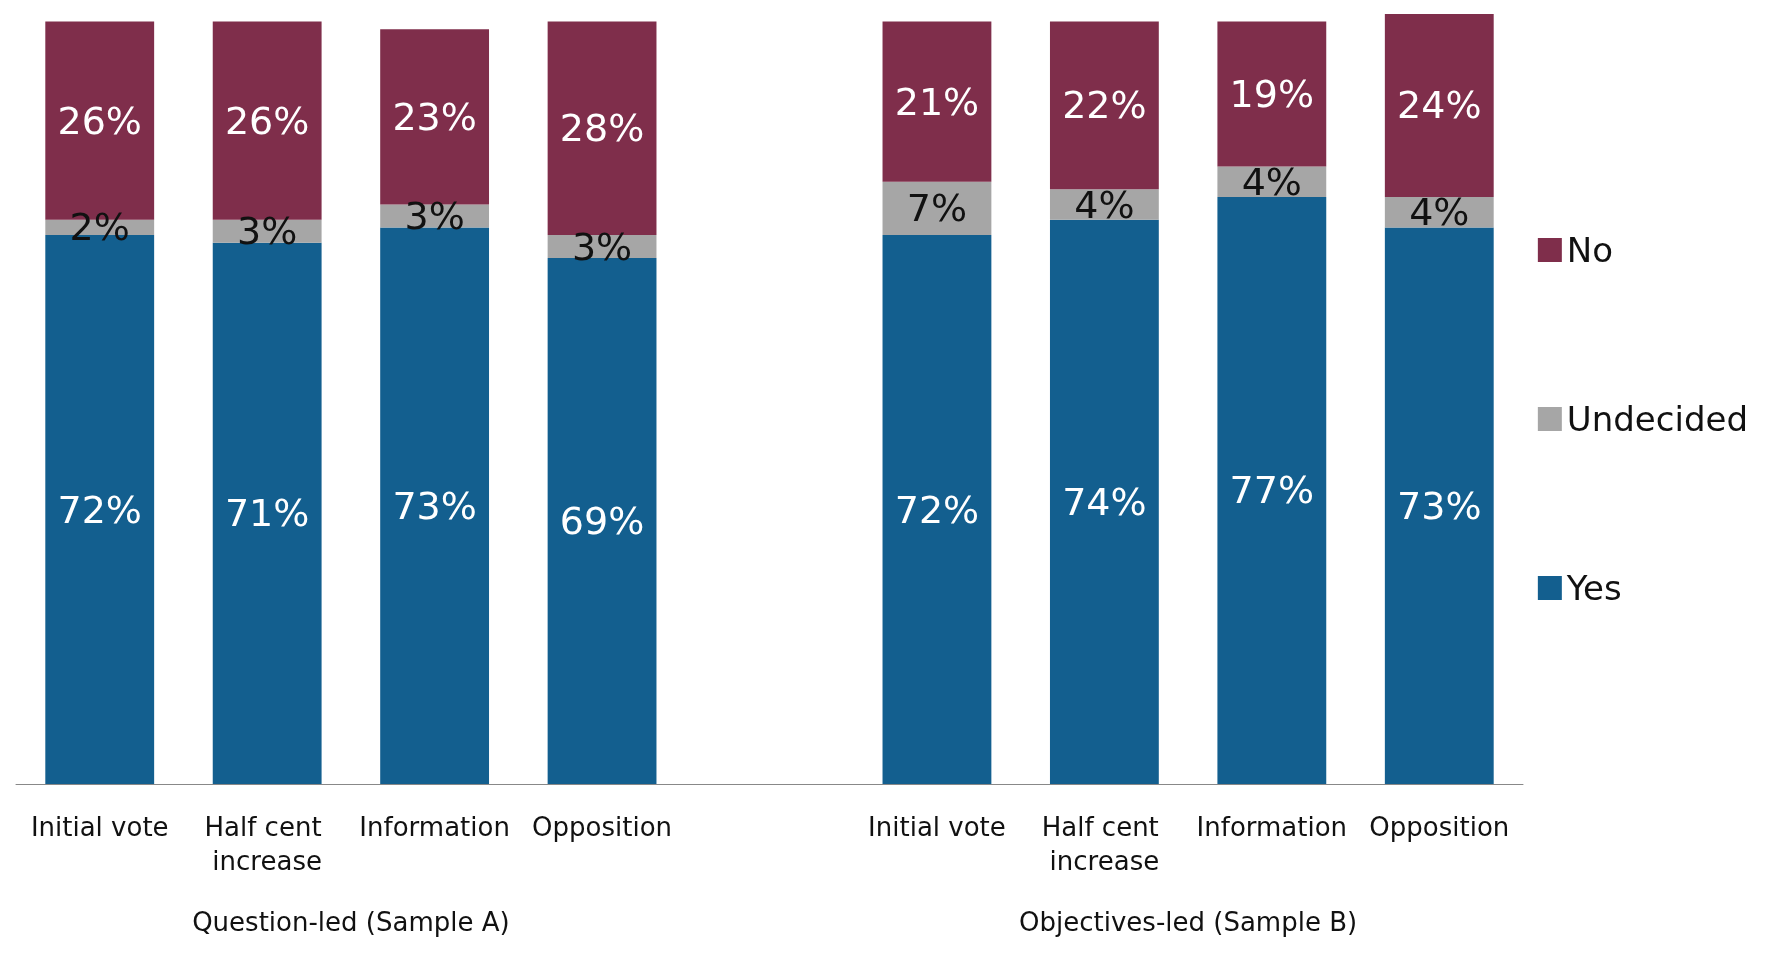  What do you see at coordinates (1188, 922) in the screenshot?
I see `text: Objectives-led (Sample B)` at bounding box center [1188, 922].